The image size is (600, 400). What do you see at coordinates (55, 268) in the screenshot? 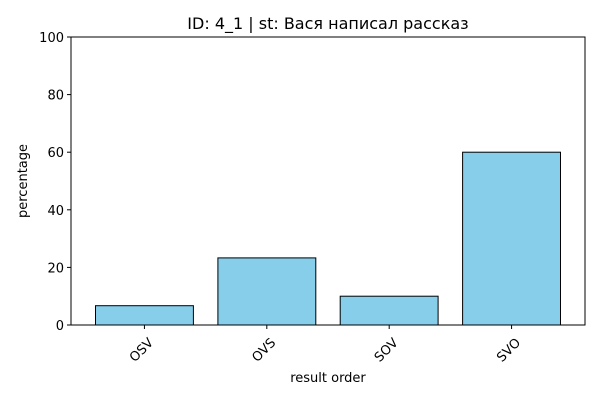
I see `y-tick-label-20: 20` at bounding box center [55, 268].